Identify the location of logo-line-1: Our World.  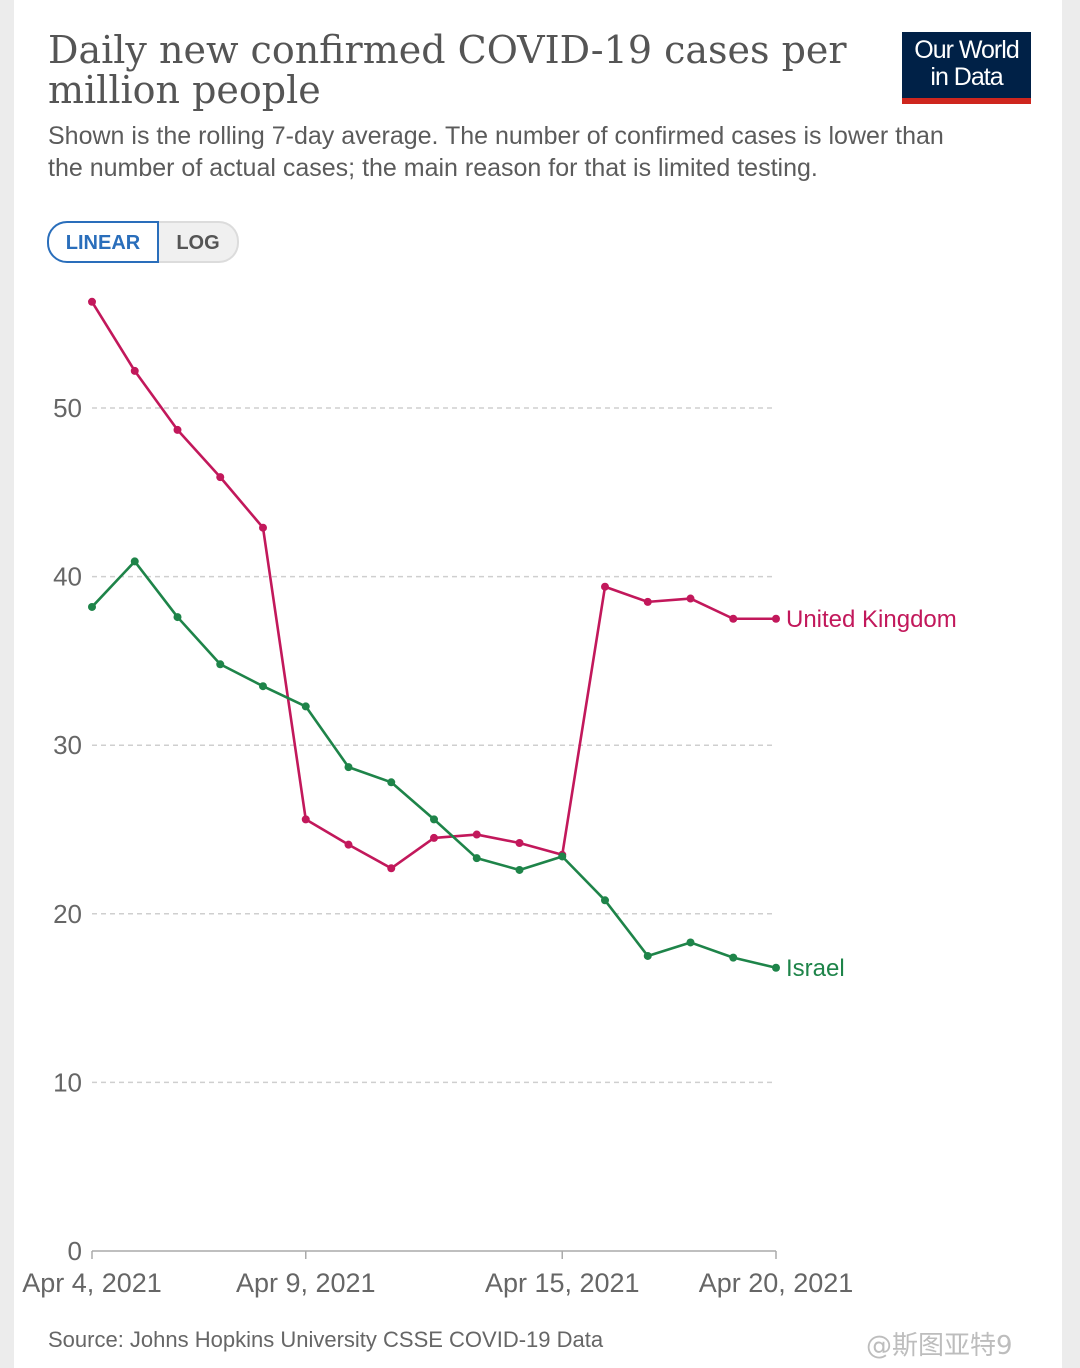
(966, 50).